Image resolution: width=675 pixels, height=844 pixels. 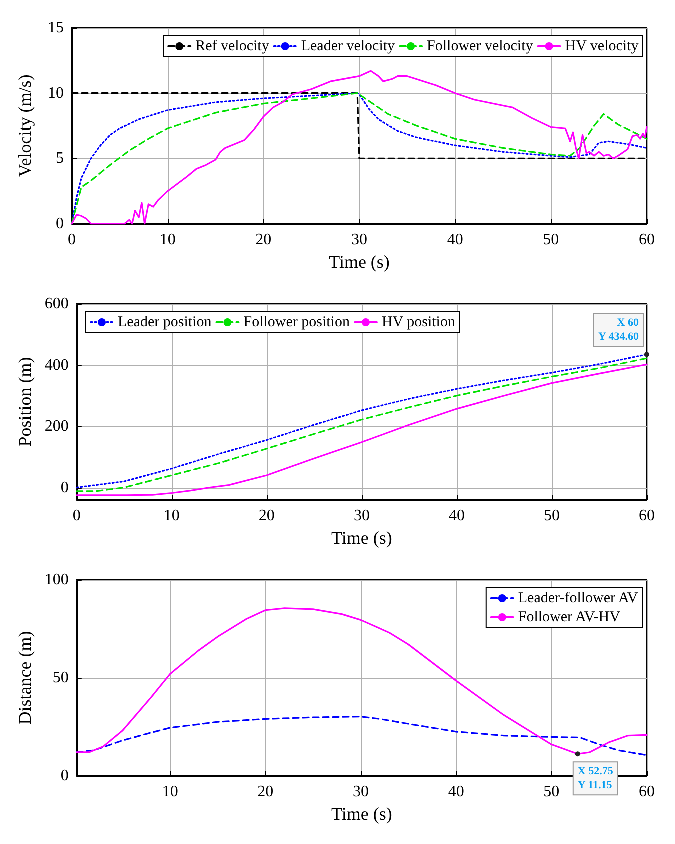 What do you see at coordinates (56, 304) in the screenshot?
I see `y-tick-label: 600` at bounding box center [56, 304].